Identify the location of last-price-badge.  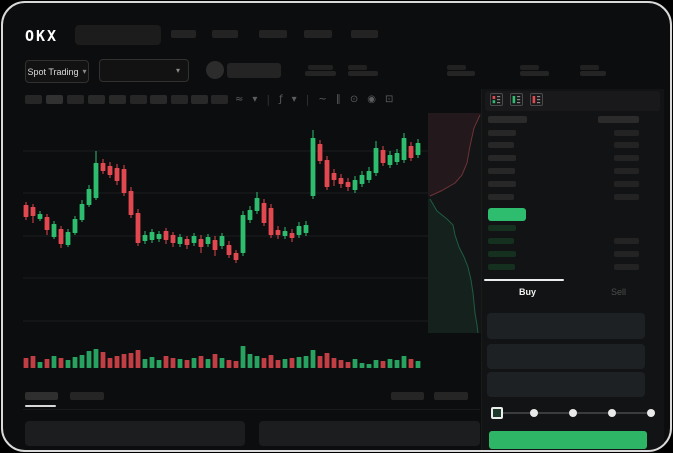
(507, 214).